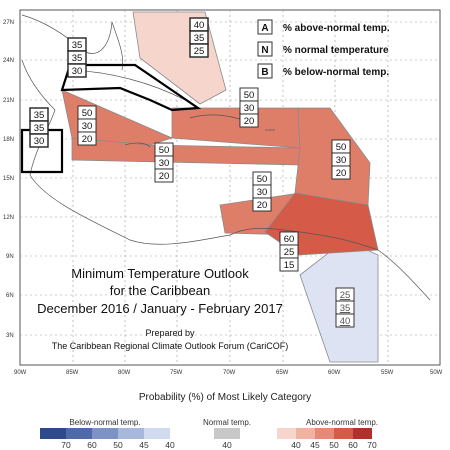 The height and width of the screenshot is (450, 450). I want to click on legend-tick-below: 70, so click(66, 445).